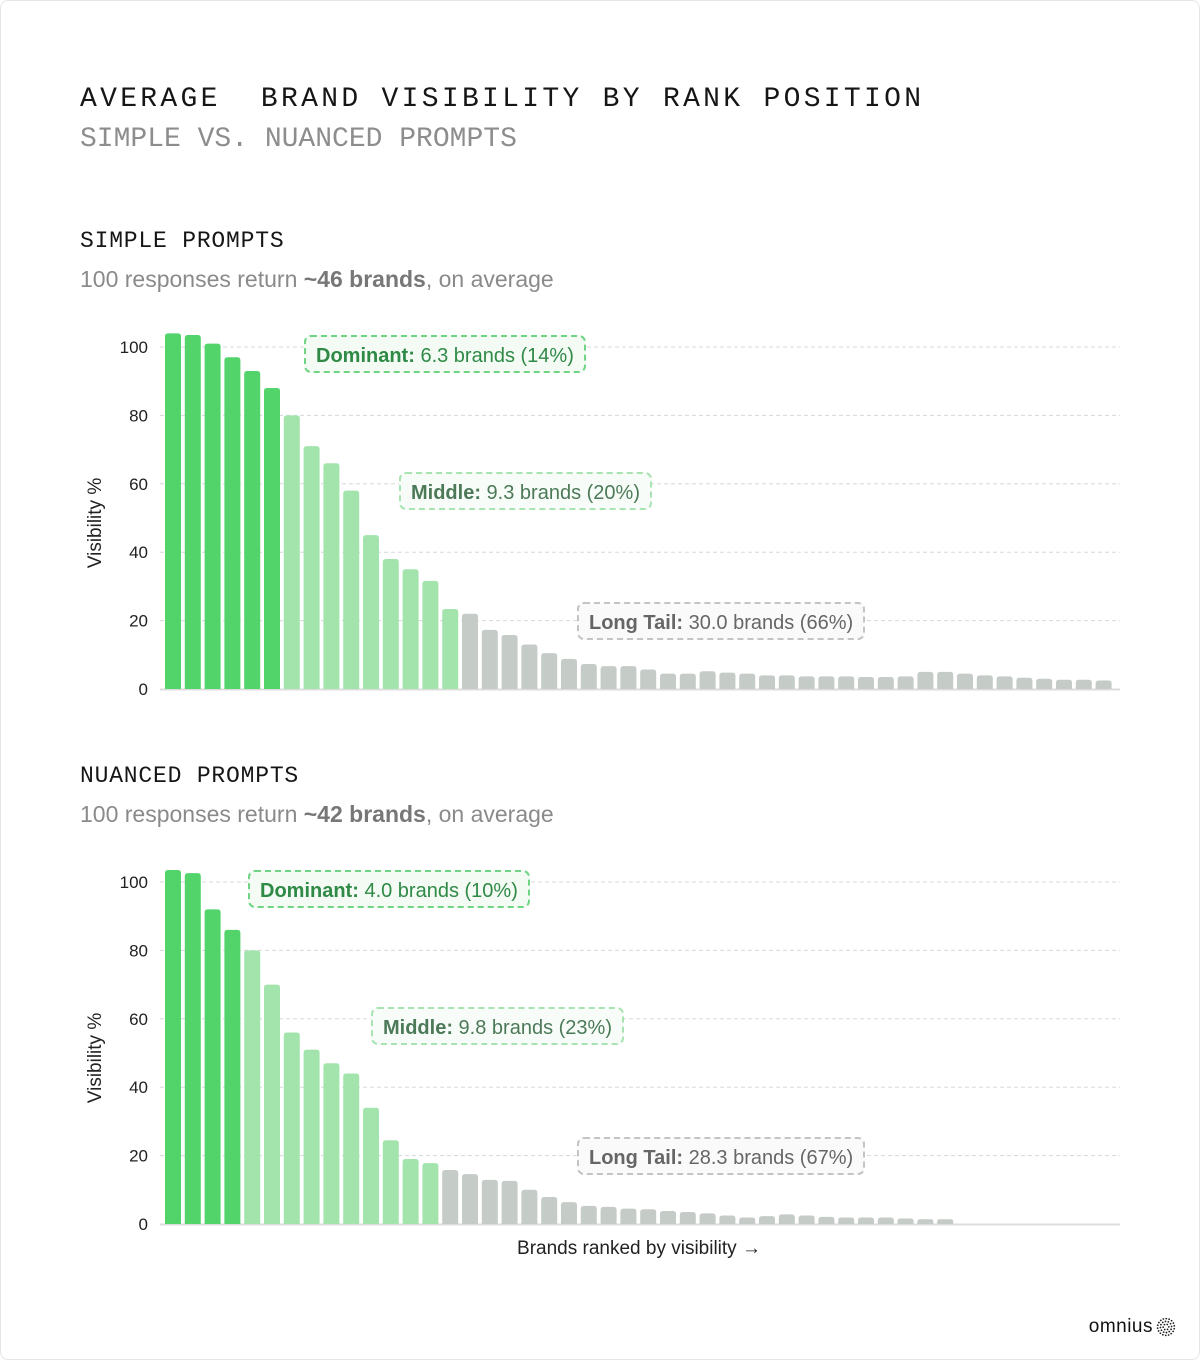 This screenshot has width=1200, height=1360. What do you see at coordinates (182, 241) in the screenshot?
I see `section-heading-simple: SIMPLE PROMPTS` at bounding box center [182, 241].